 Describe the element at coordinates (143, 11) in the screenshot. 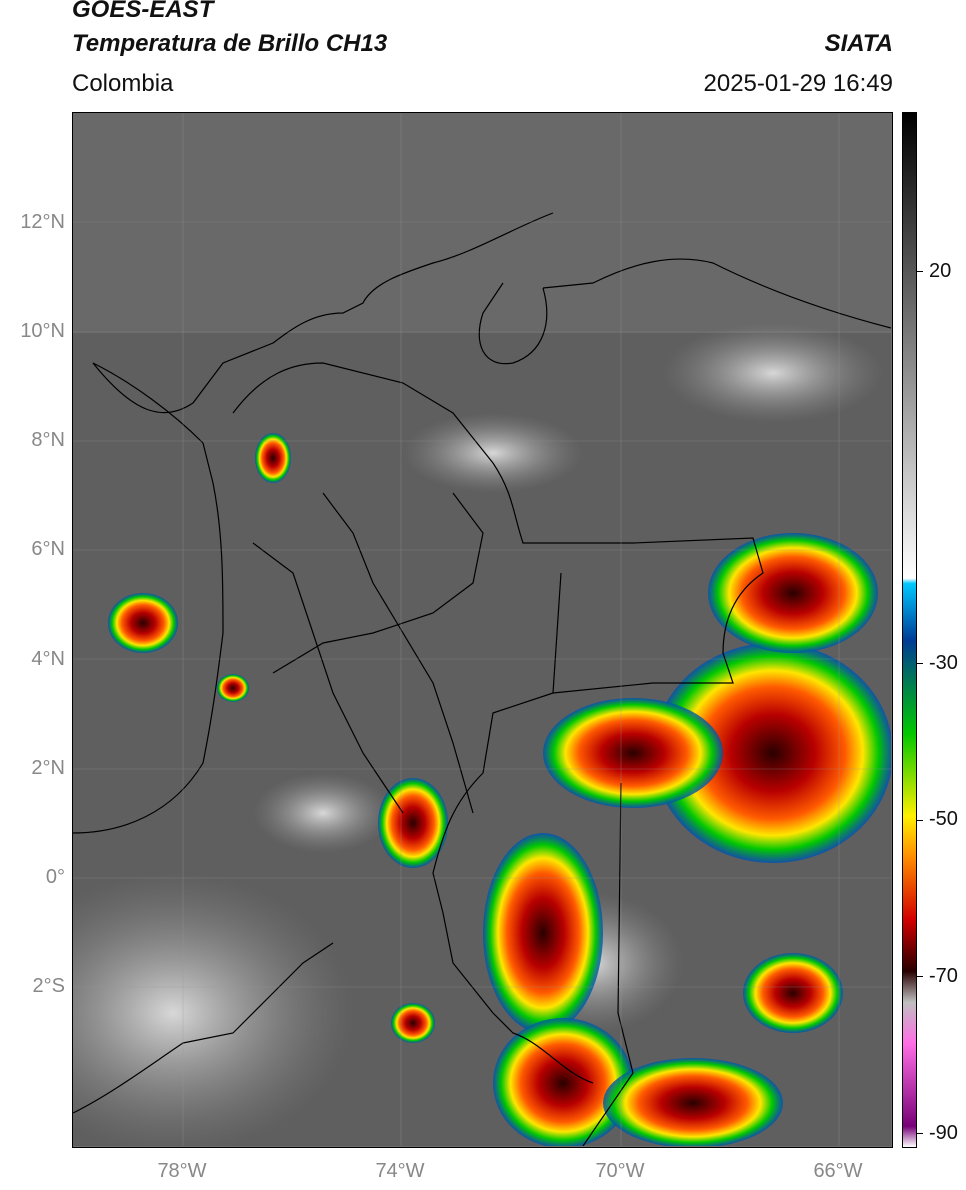

I see `product-title: GOES-EAST` at that location.